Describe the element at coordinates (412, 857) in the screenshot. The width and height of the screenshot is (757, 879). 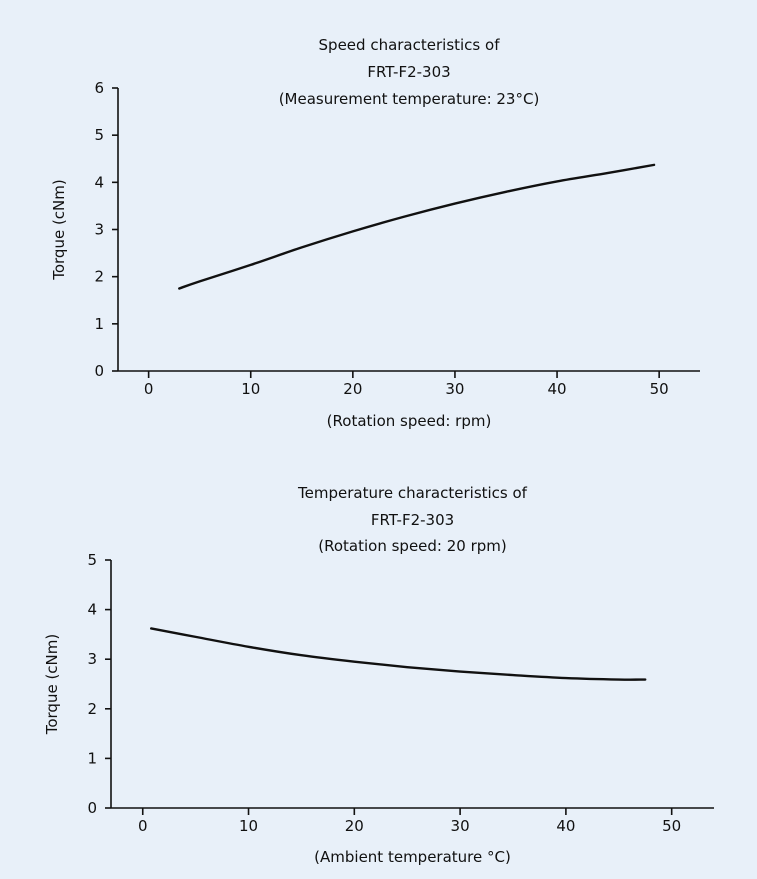
I see `x-axis-title: (Ambient temperature °C)` at that location.